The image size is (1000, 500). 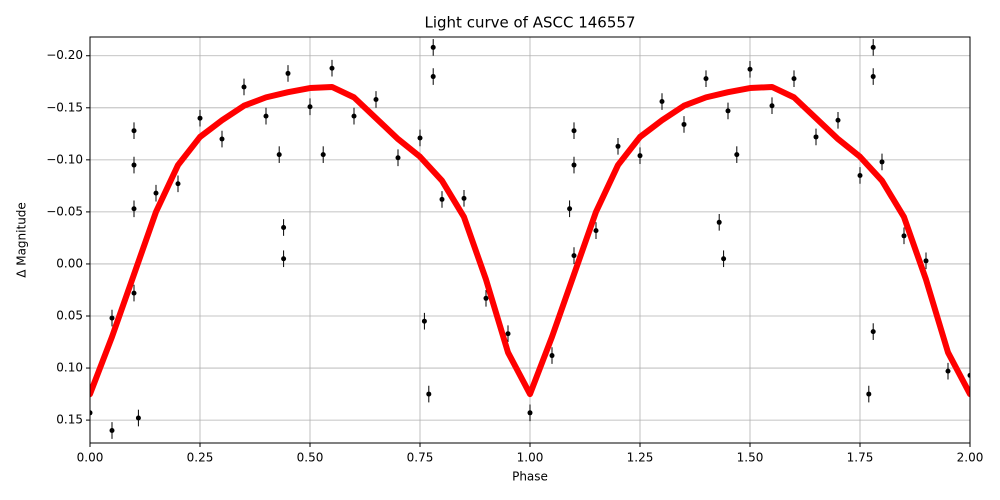 I want to click on x-tick-label: 0.25, so click(x=200, y=458).